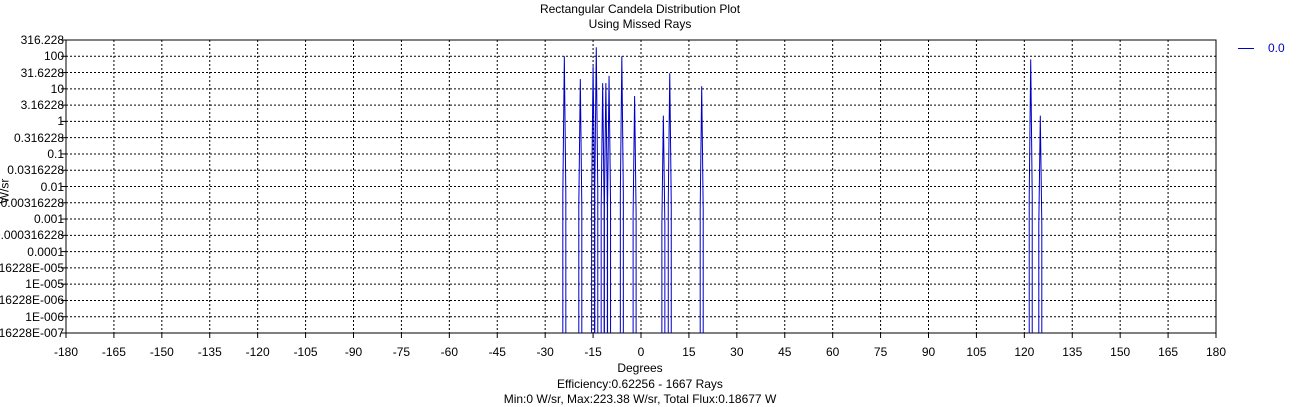 This screenshot has width=1304, height=407. Describe the element at coordinates (52, 186) in the screenshot. I see `y-tick-label: 0.01` at that location.